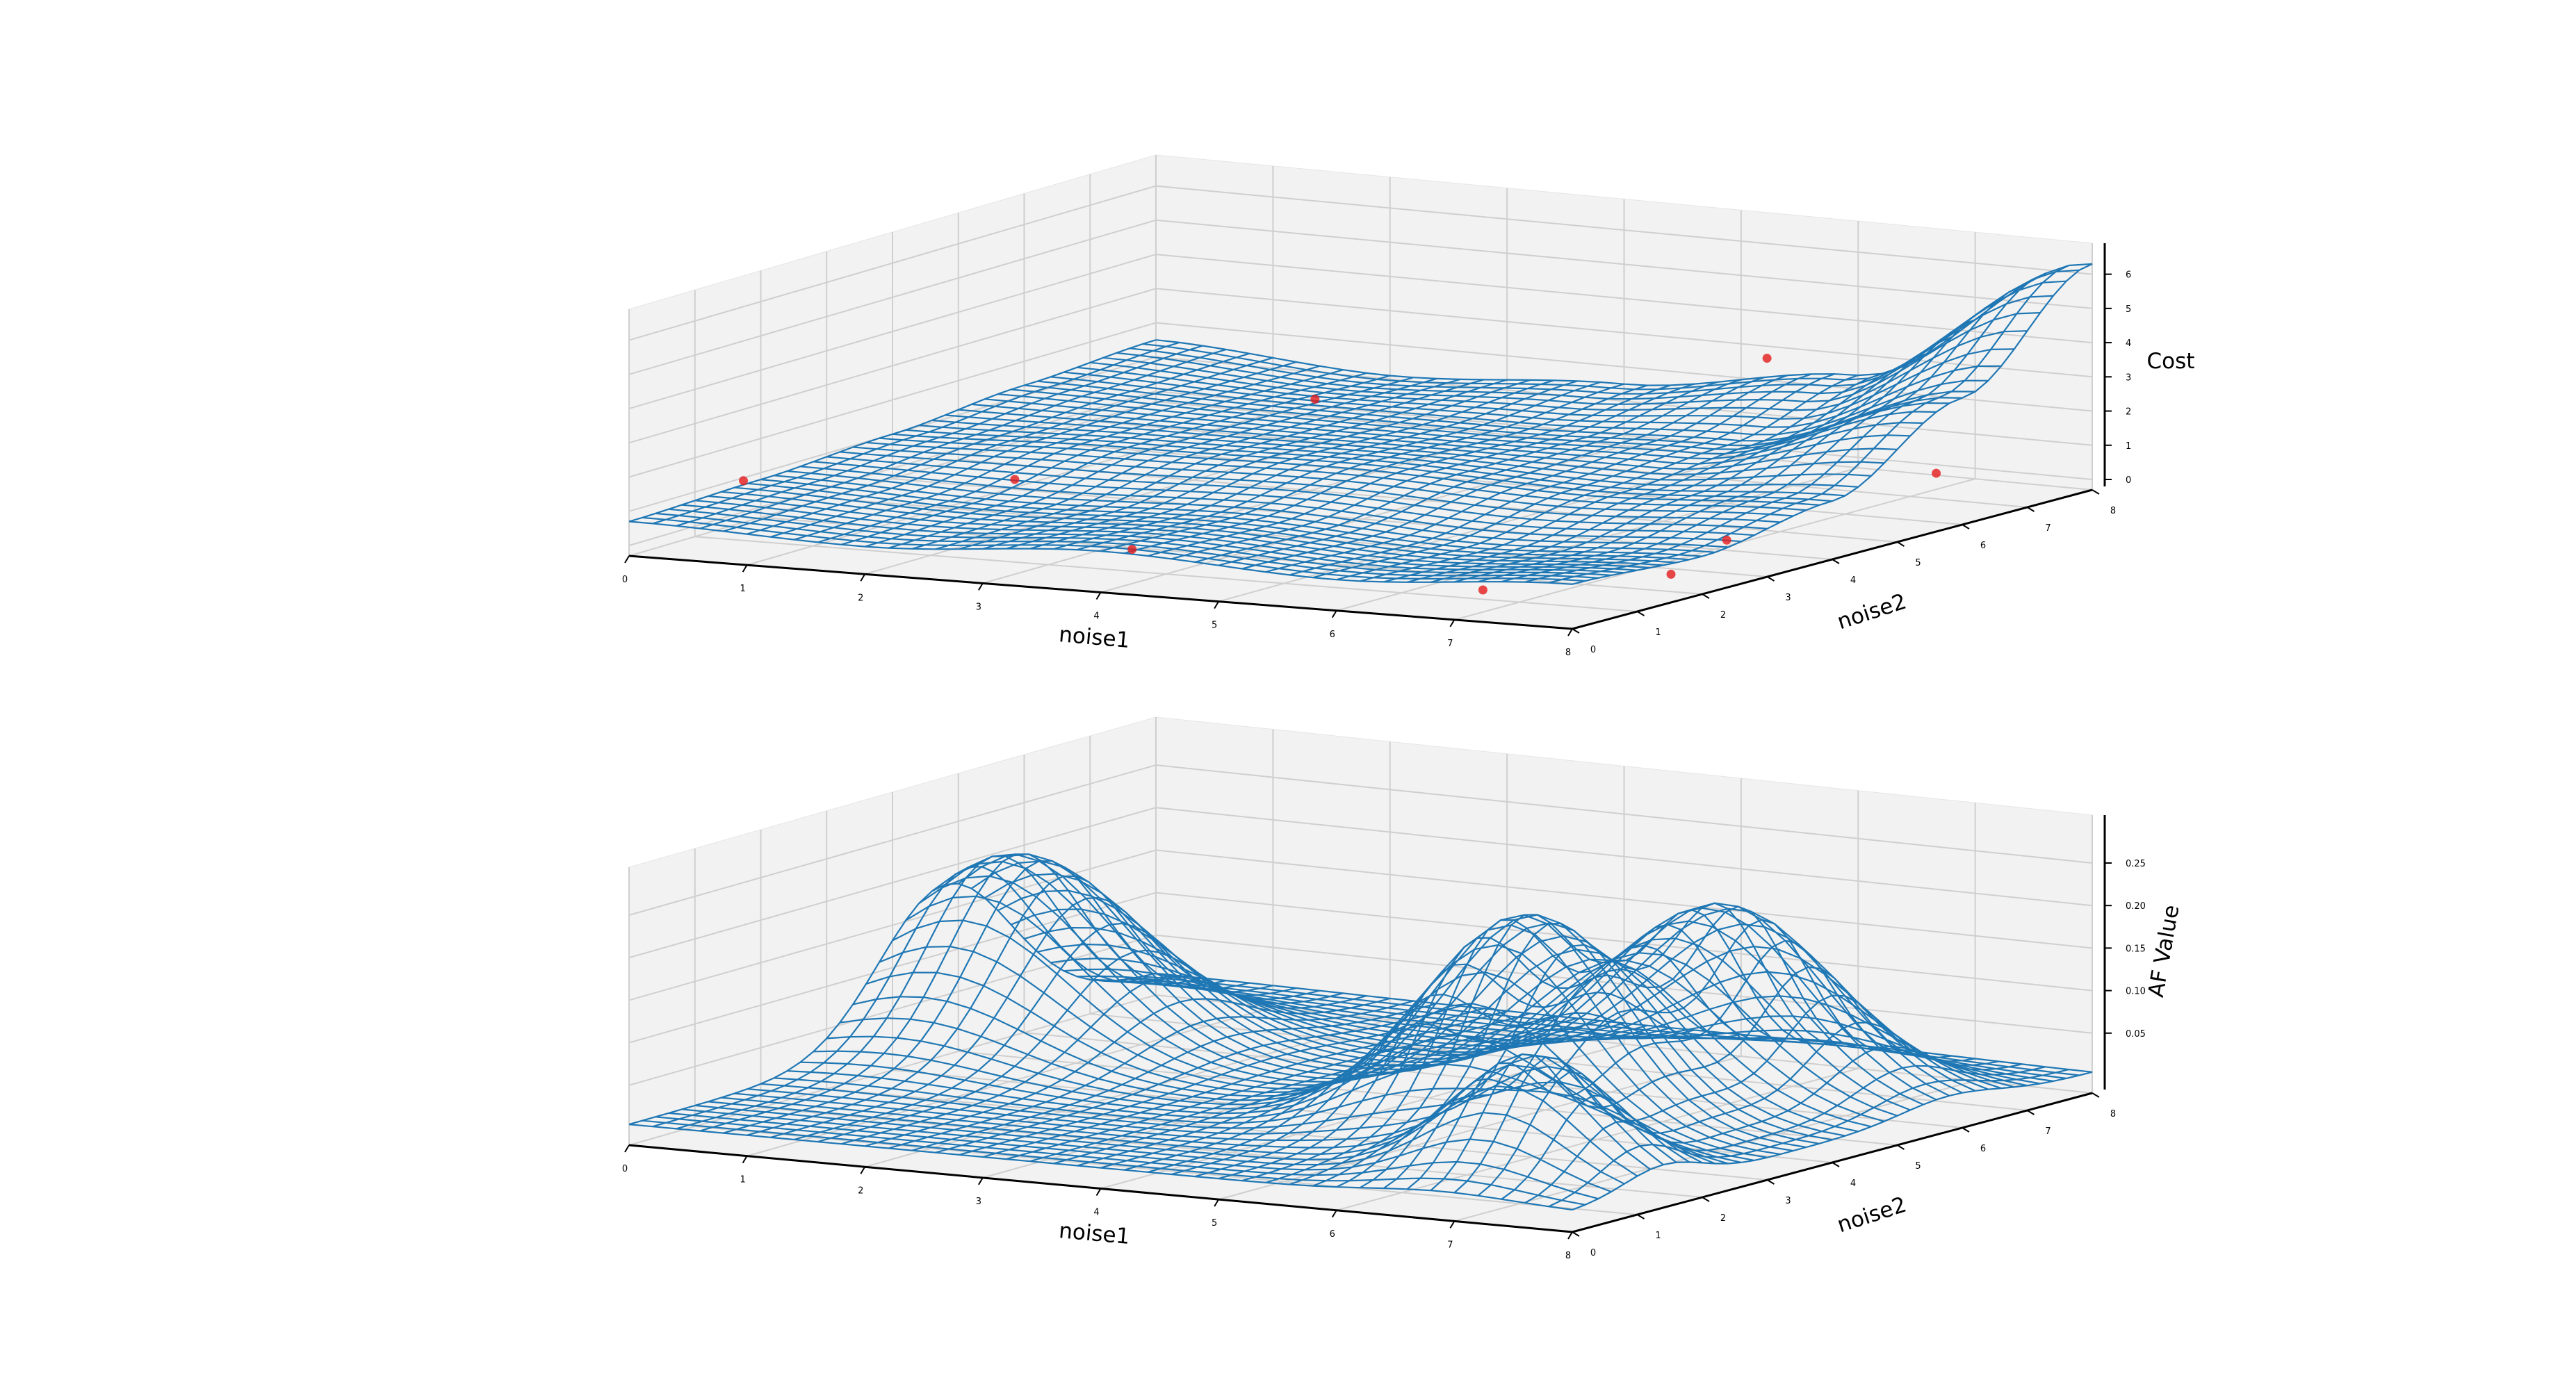 This screenshot has height=1396, width=2576. I want to click on y-tick-label: 5, so click(1918, 1167).